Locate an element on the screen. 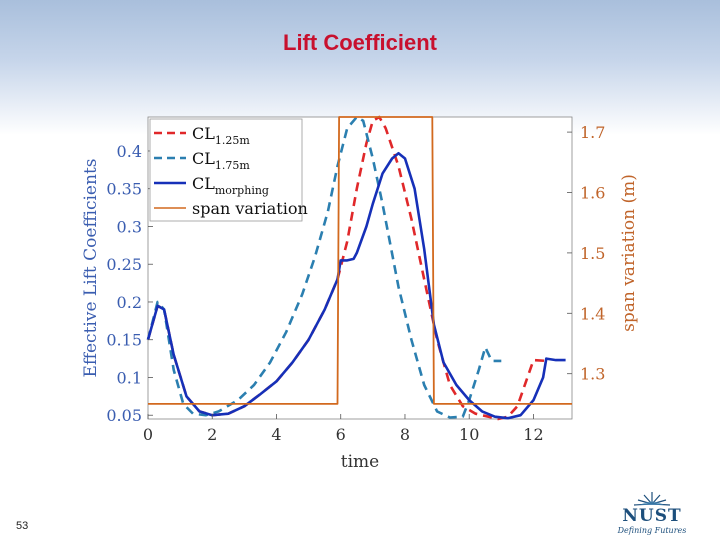  x-tick-label: 2 is located at coordinates (212, 434).